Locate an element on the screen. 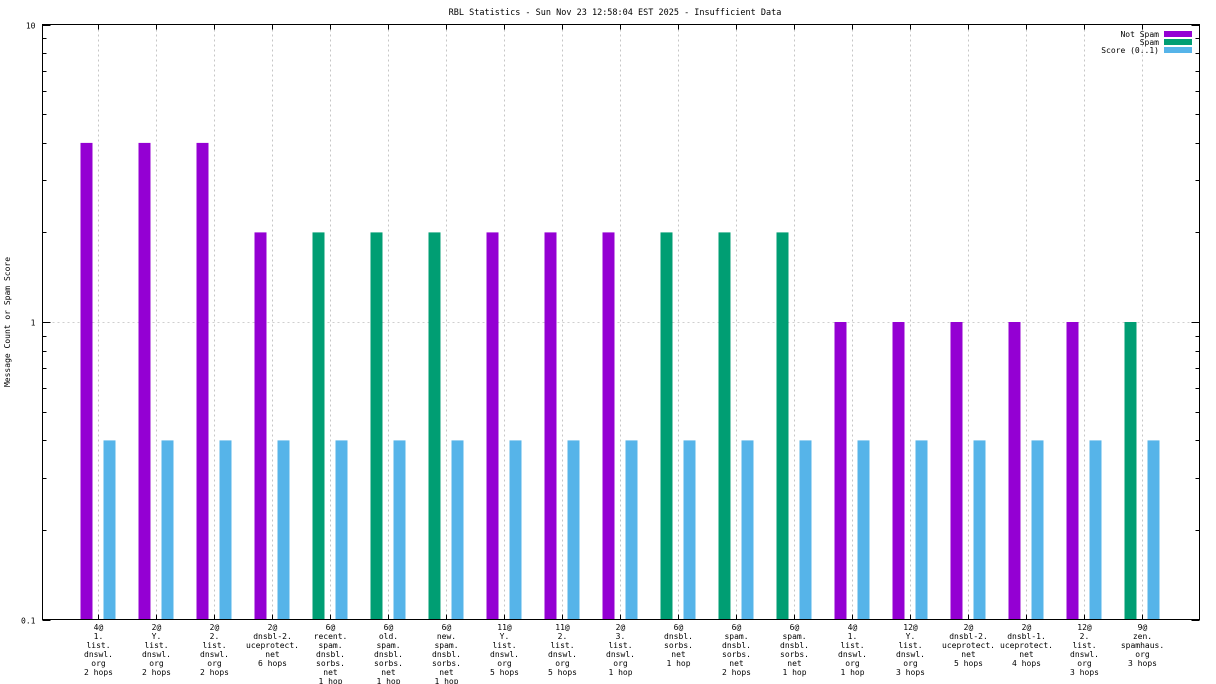 The image size is (1216, 684). x-tick-label: 12@ 2. list. dnswl. org 3 hops is located at coordinates (1084, 650).